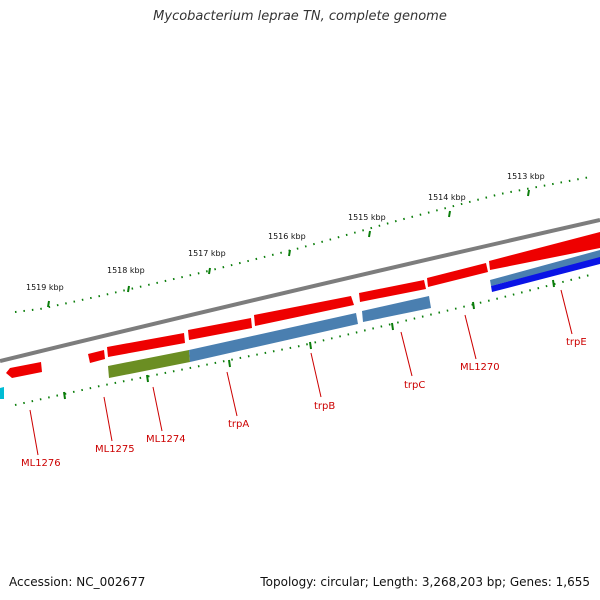  What do you see at coordinates (149, 364) in the screenshot?
I see `gene-bar-olive` at bounding box center [149, 364].